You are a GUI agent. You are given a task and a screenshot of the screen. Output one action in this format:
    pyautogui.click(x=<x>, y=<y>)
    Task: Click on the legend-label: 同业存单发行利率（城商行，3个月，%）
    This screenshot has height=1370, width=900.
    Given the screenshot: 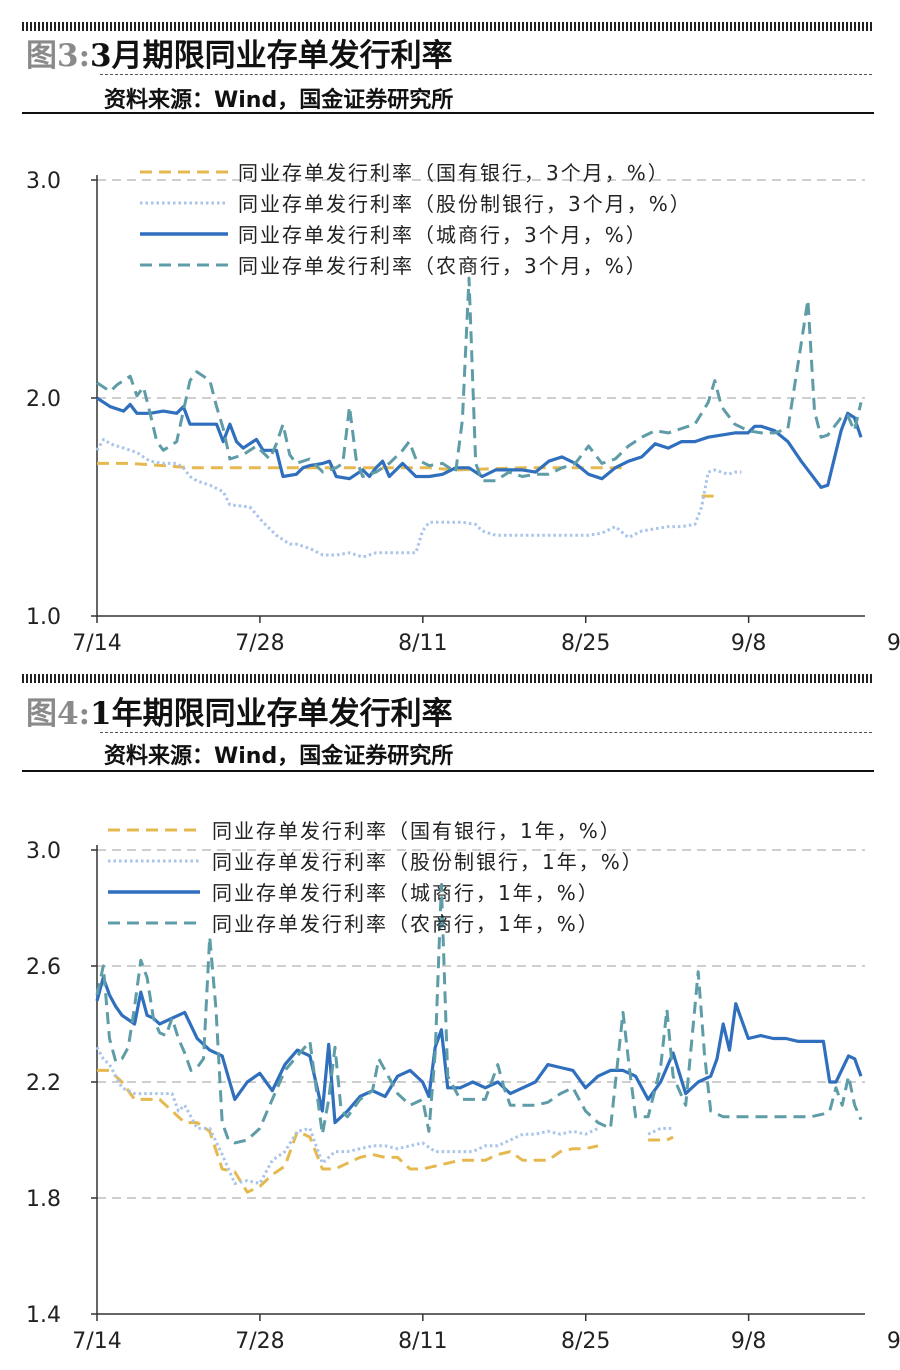 What is the action you would take?
    pyautogui.click(x=443, y=235)
    